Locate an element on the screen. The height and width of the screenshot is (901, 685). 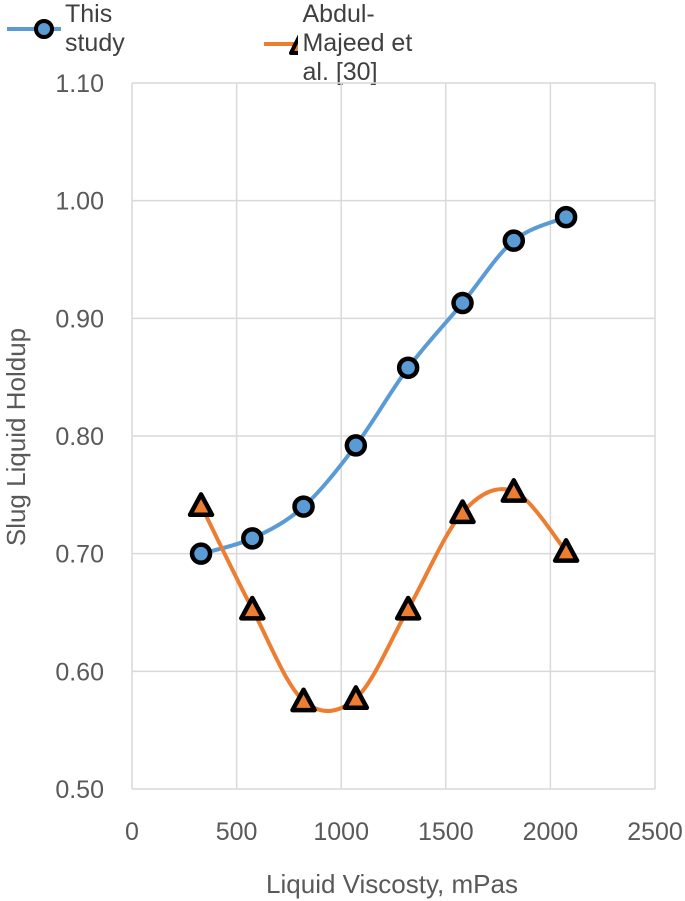
triangle-marker-icon is located at coordinates (281, 44).